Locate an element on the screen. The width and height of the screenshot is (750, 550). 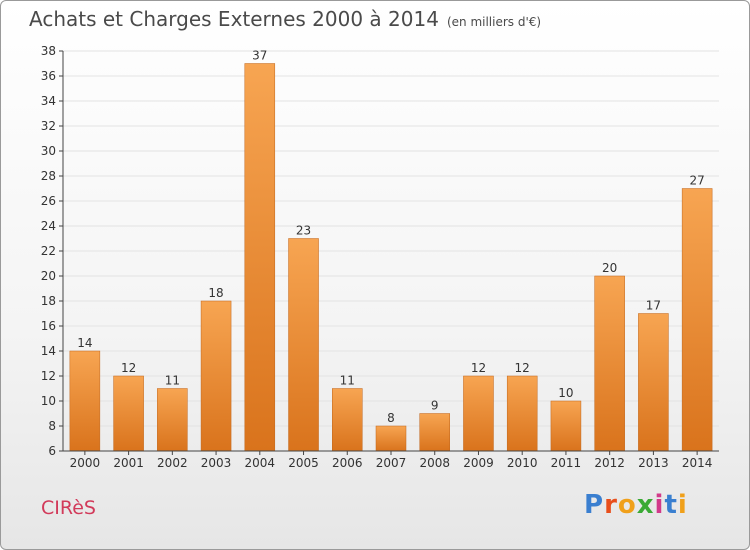
x-tick-label: 2005 is located at coordinates (303, 463).